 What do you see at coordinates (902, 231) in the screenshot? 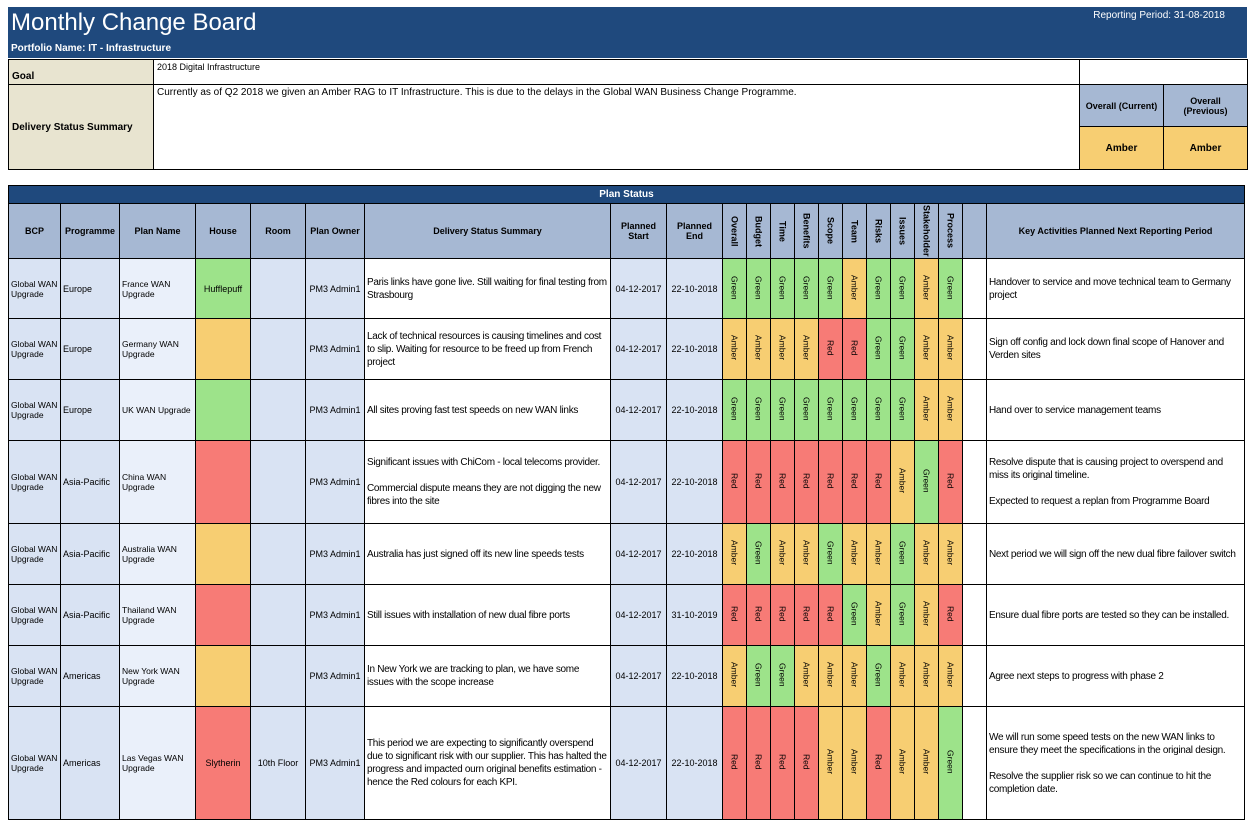
I see `kpi-header-label: Issues` at bounding box center [902, 231].